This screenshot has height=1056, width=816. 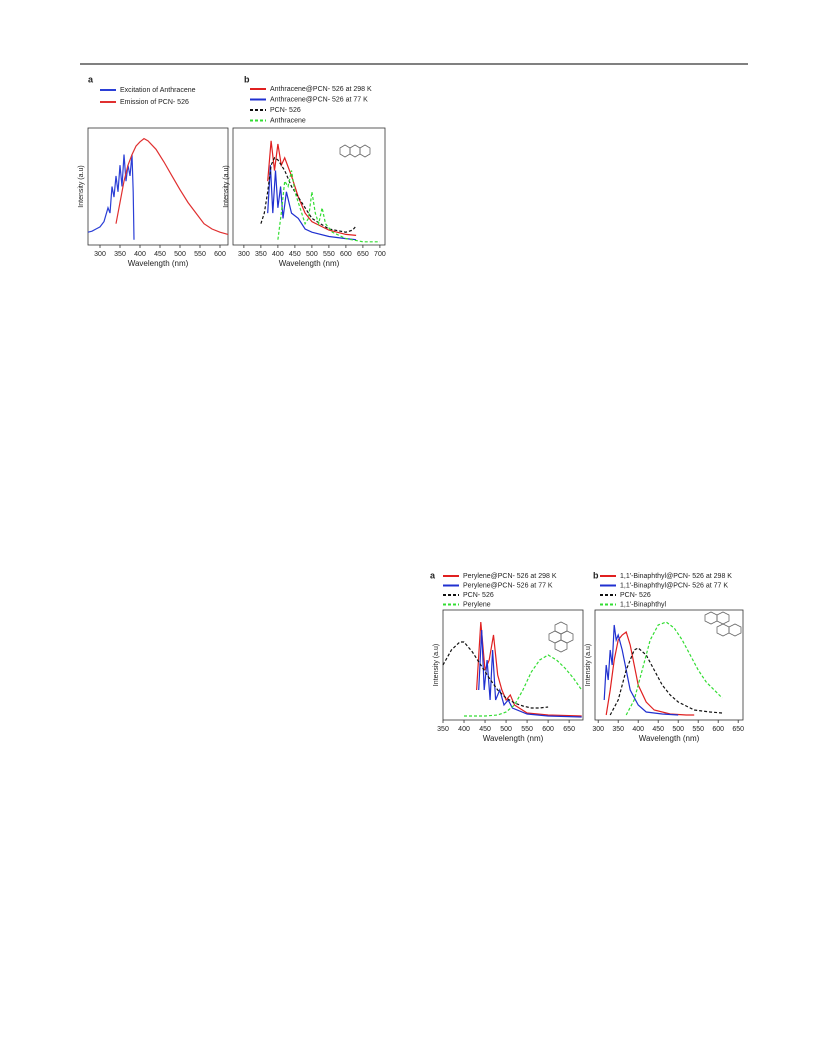 I want to click on legend-label: Anthracene, so click(x=288, y=120).